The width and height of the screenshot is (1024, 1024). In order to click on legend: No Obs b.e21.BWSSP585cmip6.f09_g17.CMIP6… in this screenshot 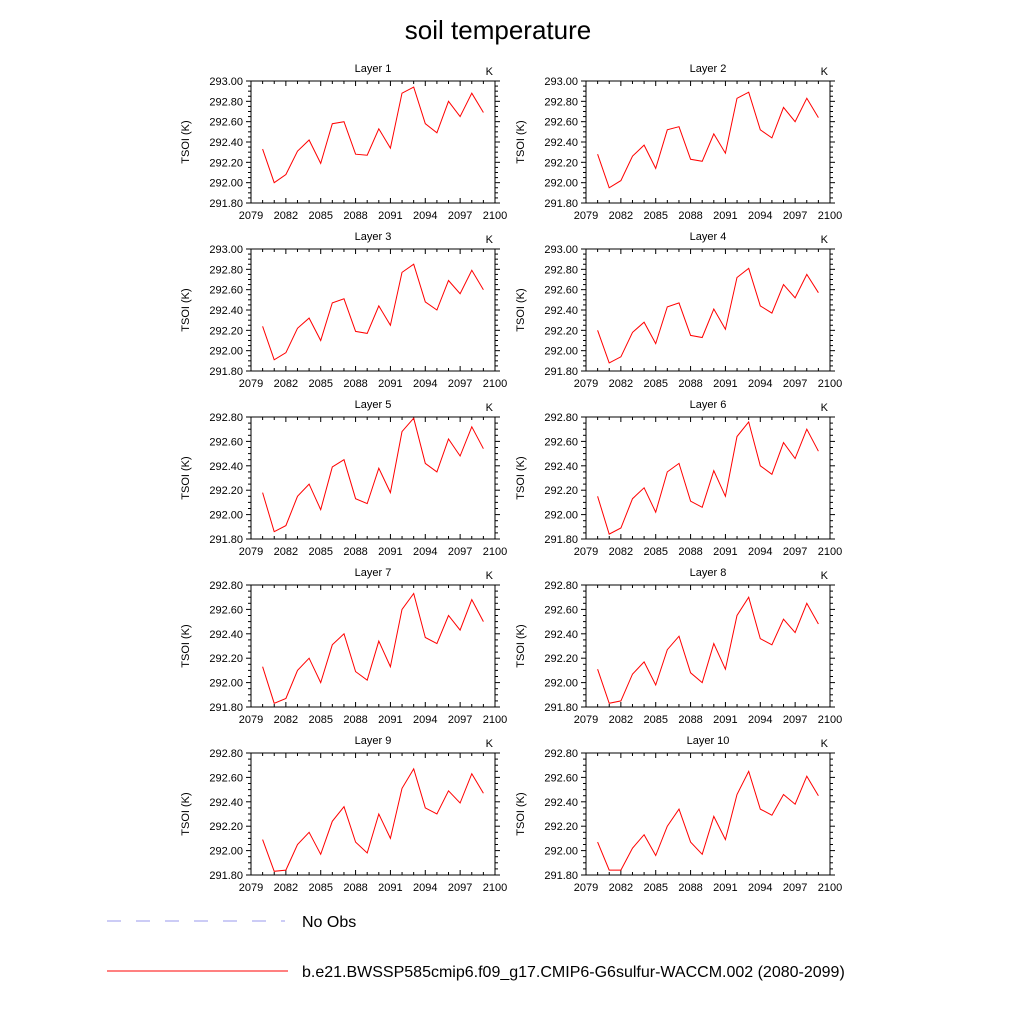, I will do `click(476, 947)`.